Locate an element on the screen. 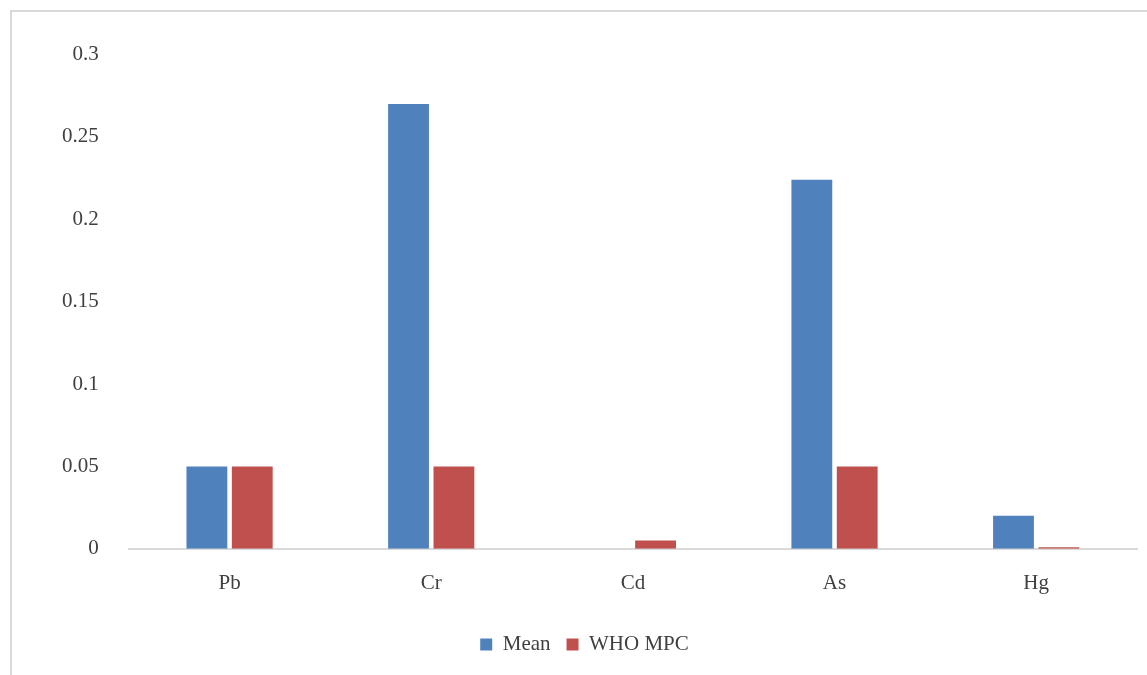 The height and width of the screenshot is (675, 1147). x-tick-label: Hg is located at coordinates (1036, 581).